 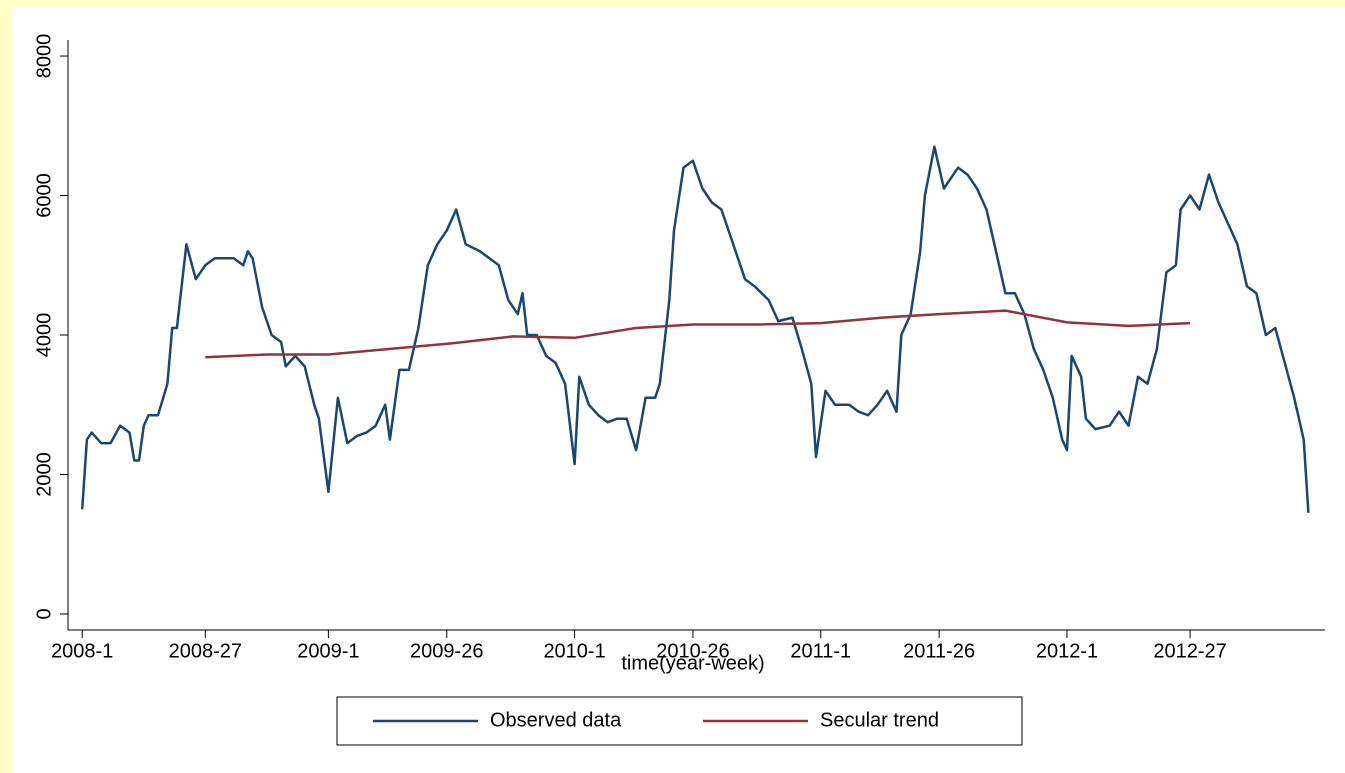 What do you see at coordinates (574, 651) in the screenshot?
I see `x-tick-label: 2010-1` at bounding box center [574, 651].